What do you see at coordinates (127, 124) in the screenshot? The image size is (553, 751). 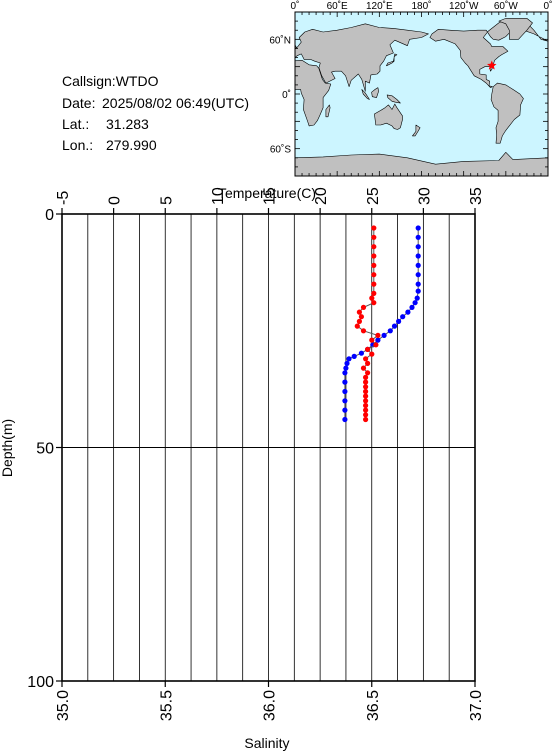 I see `lat-value: 31.283` at bounding box center [127, 124].